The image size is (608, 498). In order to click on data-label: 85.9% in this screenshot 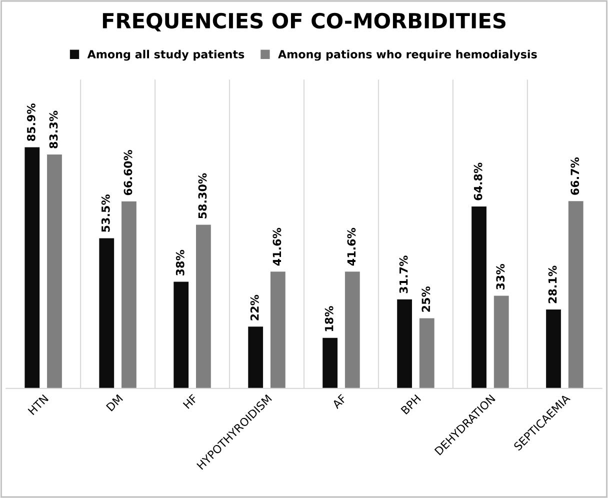, I will do `click(31, 122)`.